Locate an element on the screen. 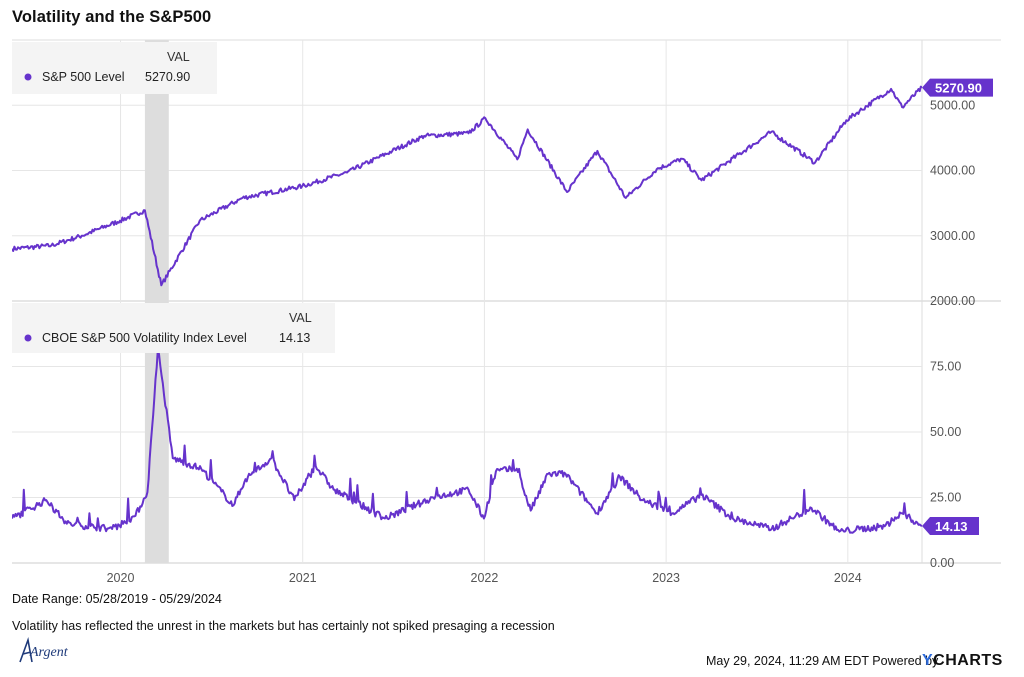  legend-series-name: S&P 500 Level is located at coordinates (83, 77).